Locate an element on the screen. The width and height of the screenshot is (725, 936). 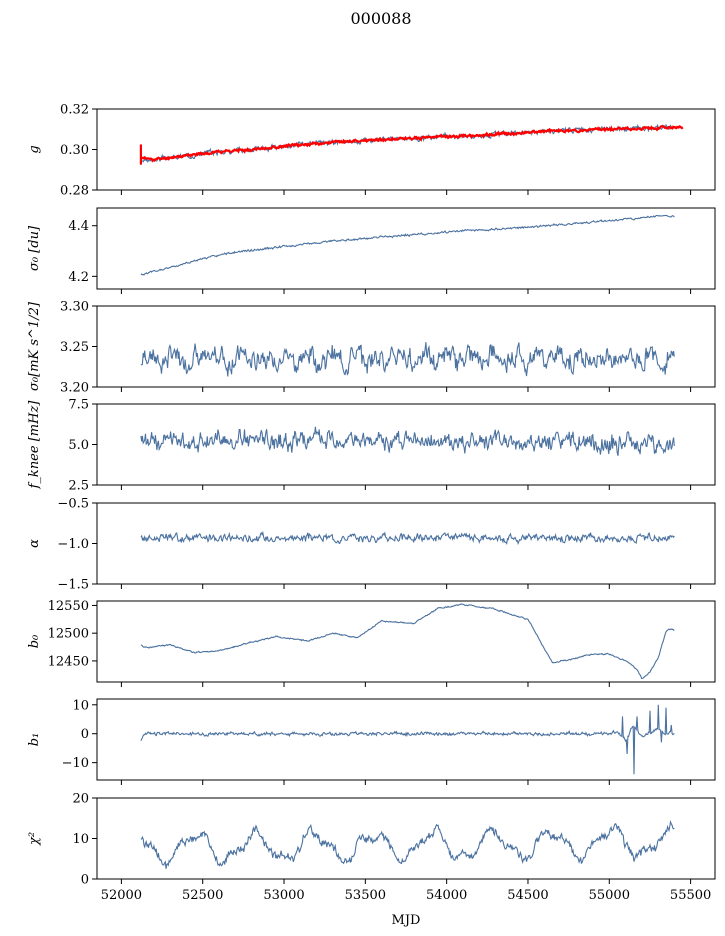
y-tick-label-2-2: 3.30 is located at coordinates (74, 307).